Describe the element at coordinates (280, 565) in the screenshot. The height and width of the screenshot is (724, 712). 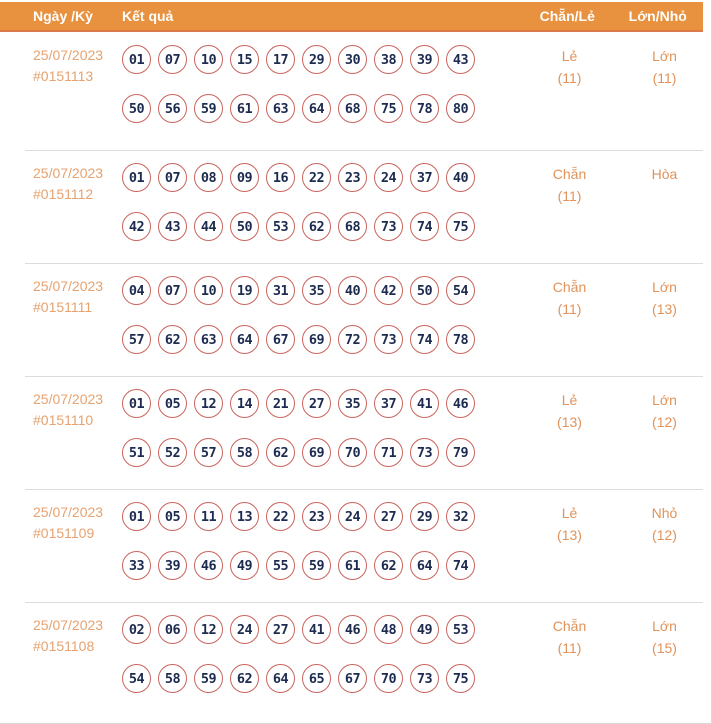
I see `number-ball: 55` at that location.